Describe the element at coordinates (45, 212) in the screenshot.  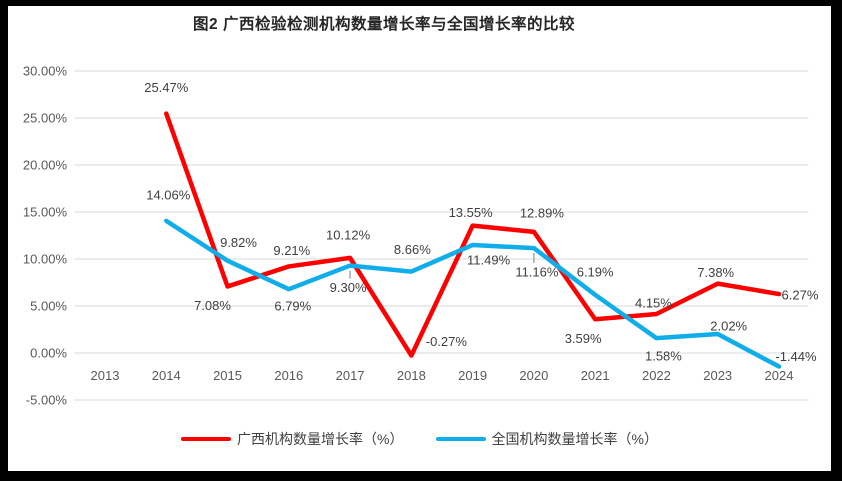
I see `y-axis-tick-label: 15.00%` at that location.